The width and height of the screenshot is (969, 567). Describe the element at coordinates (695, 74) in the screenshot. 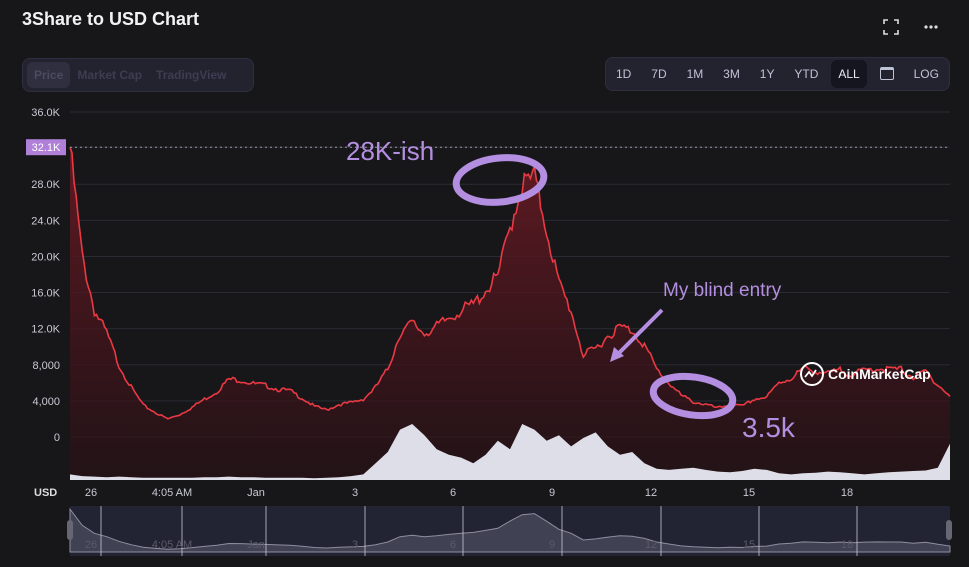

I see `range-1m: 1M` at that location.